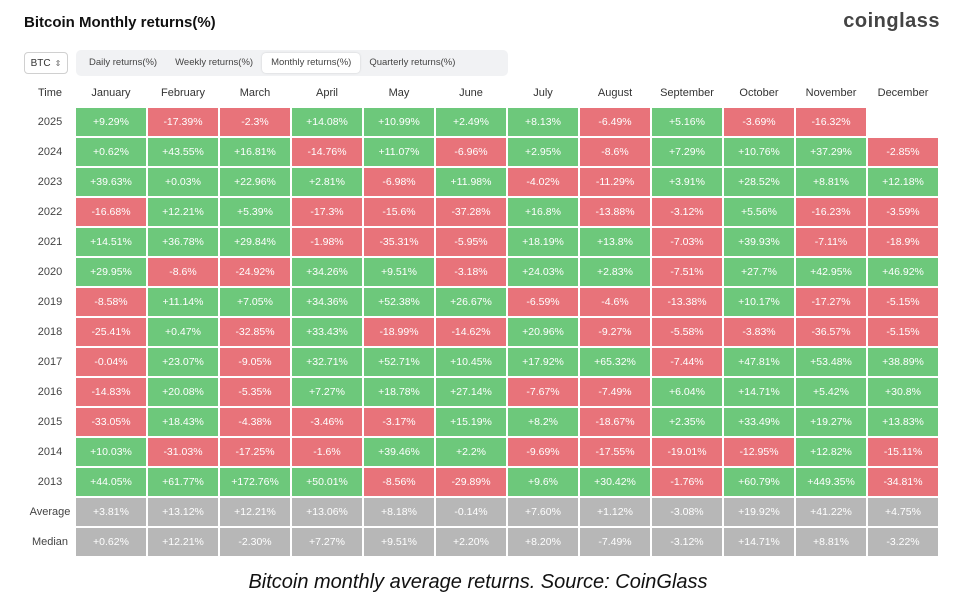  I want to click on return-cell: +10.76%, so click(759, 152).